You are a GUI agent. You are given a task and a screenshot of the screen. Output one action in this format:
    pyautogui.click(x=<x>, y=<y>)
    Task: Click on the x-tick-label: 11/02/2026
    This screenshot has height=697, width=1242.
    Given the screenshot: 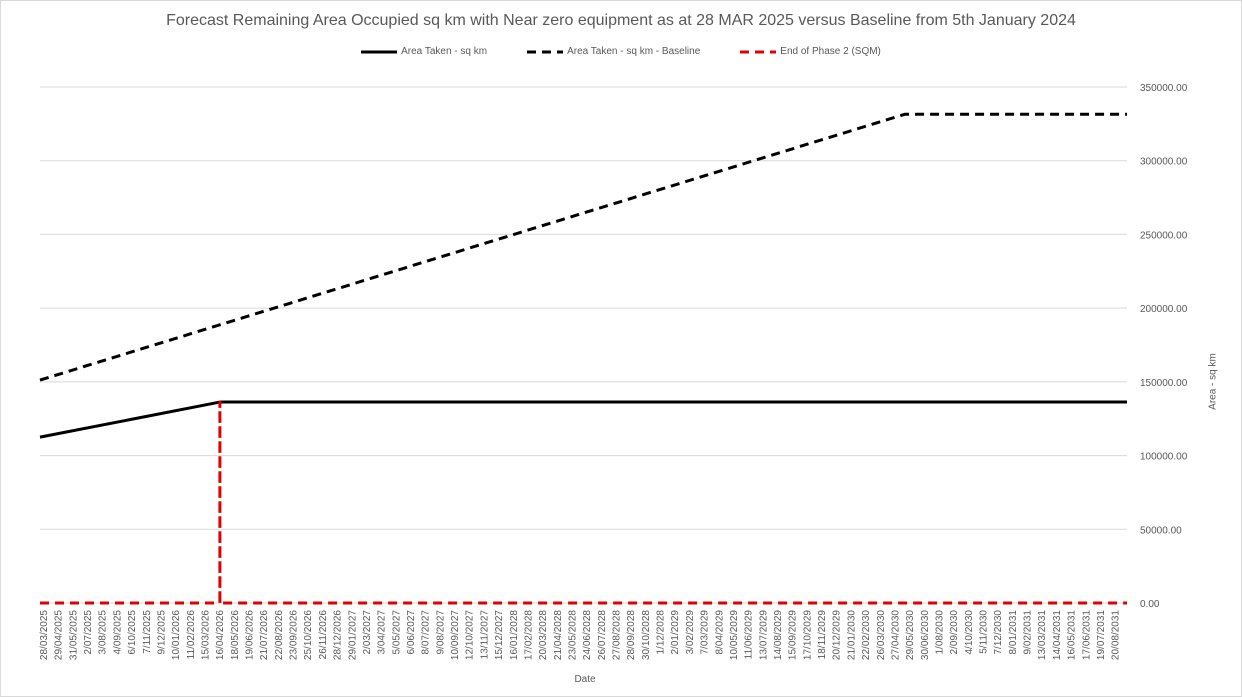 What is the action you would take?
    pyautogui.click(x=191, y=635)
    